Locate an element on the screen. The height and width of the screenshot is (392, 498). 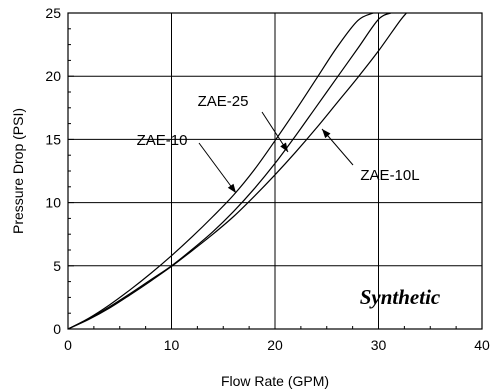
callout-zae-10l-label: ZAE-10L is located at coordinates (389, 175).